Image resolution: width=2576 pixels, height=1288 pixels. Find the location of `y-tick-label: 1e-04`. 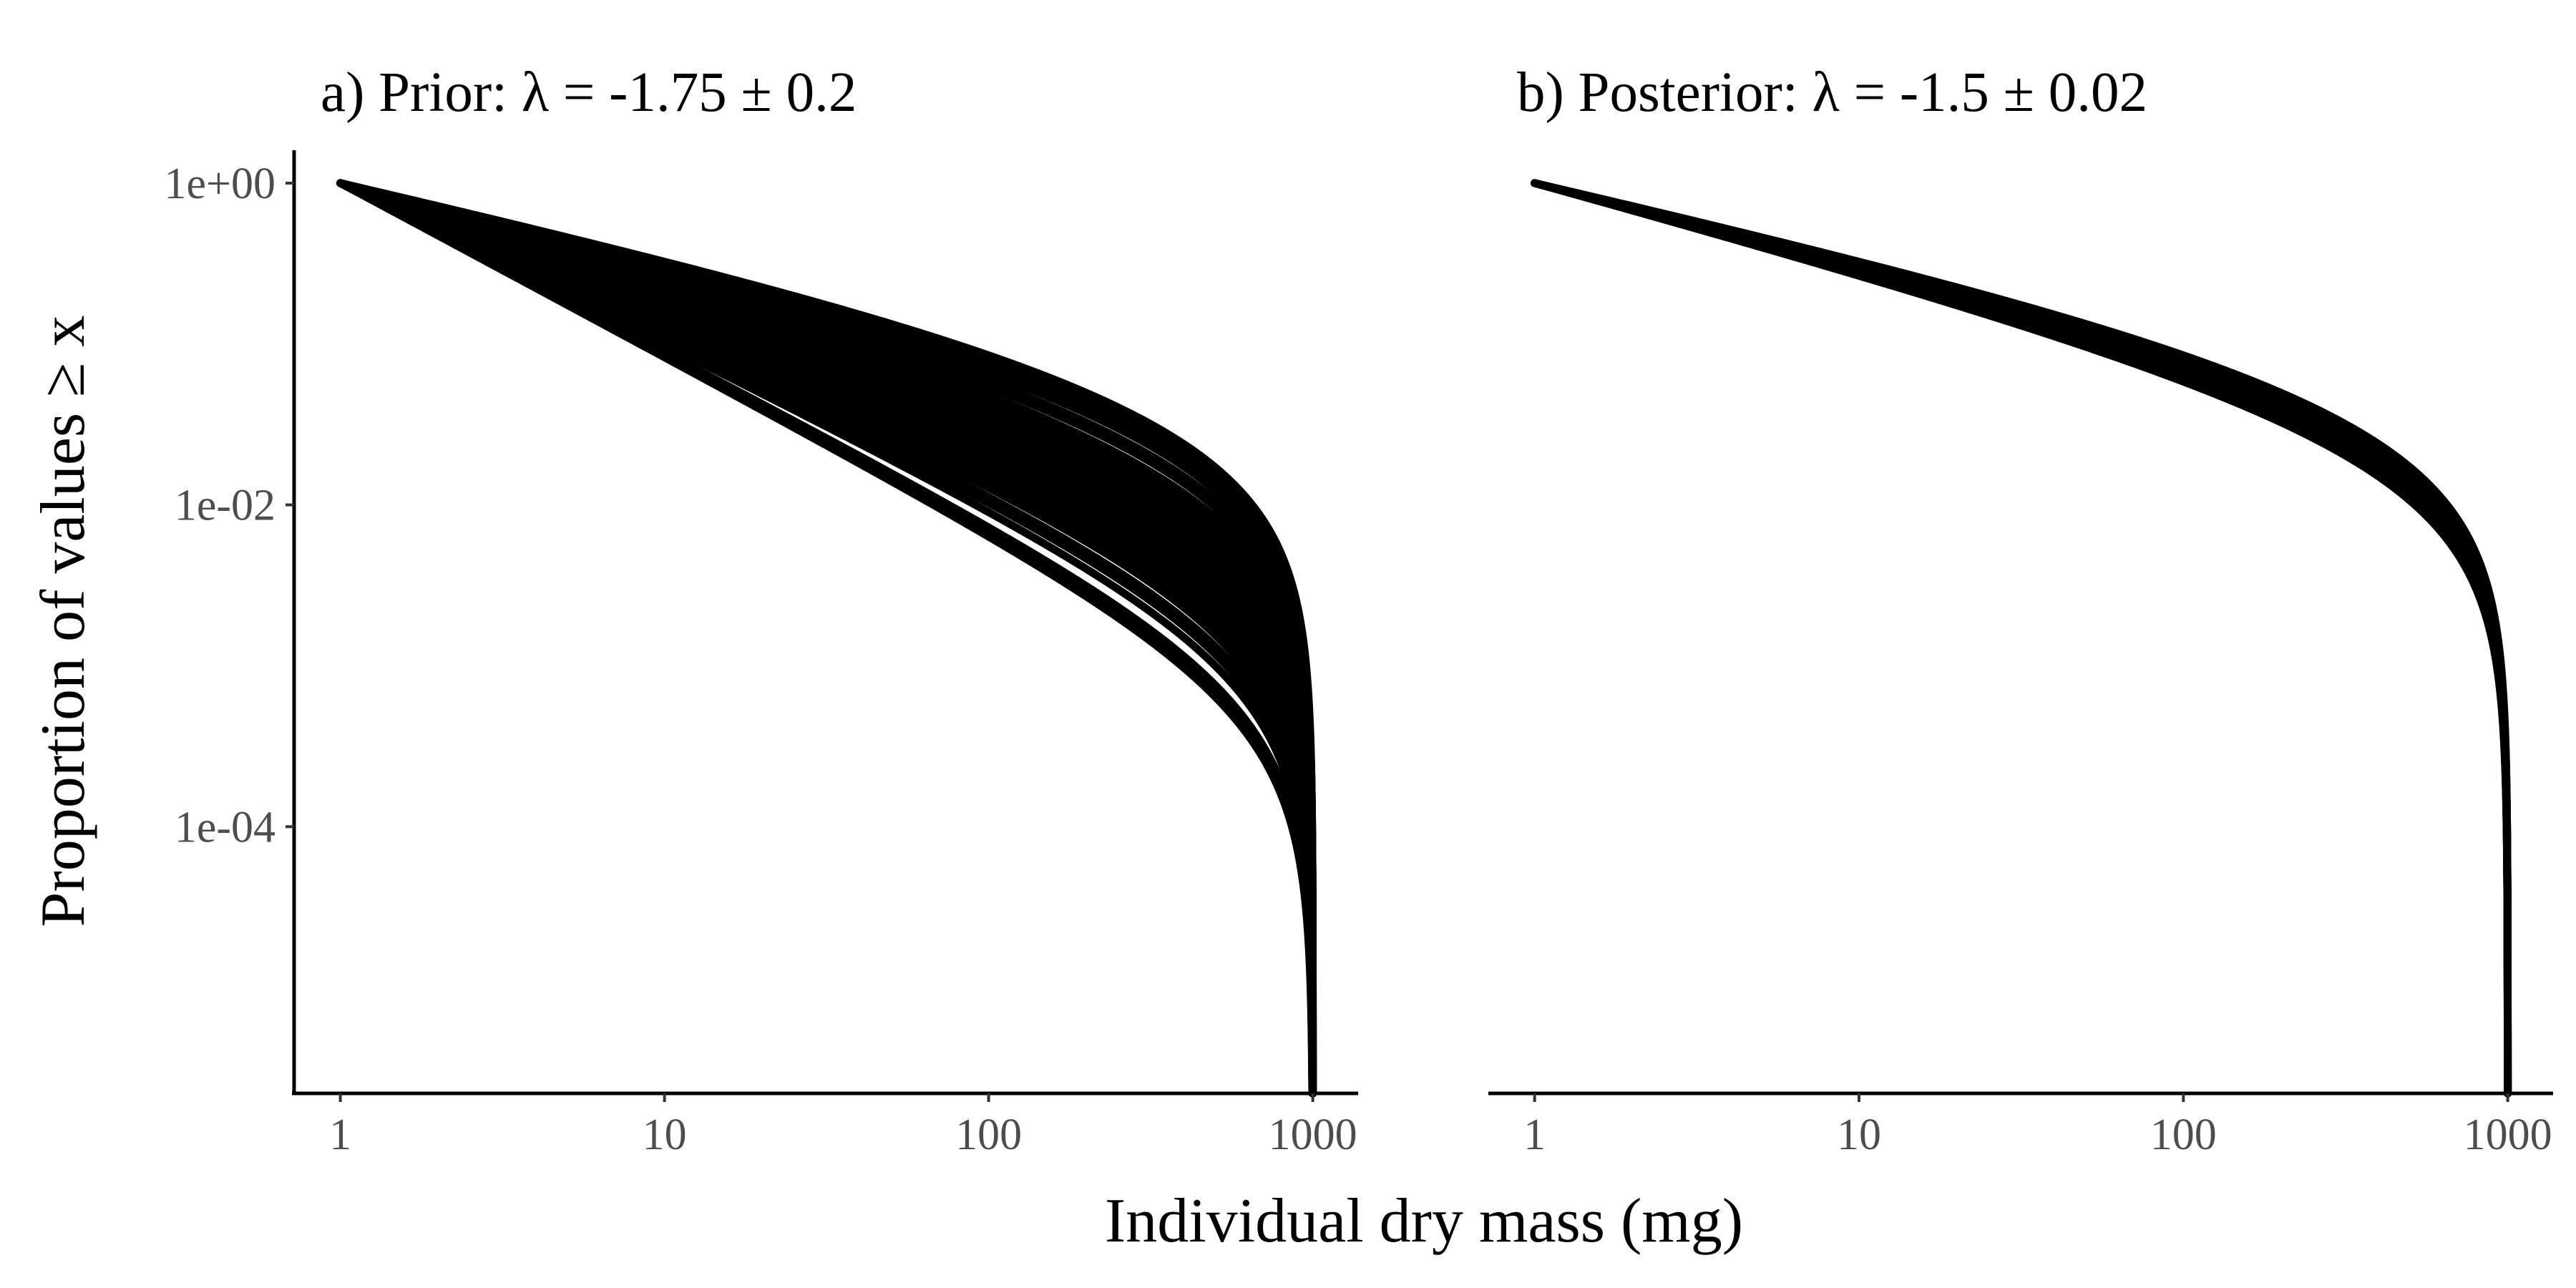

y-tick-label: 1e-04 is located at coordinates (225, 827).